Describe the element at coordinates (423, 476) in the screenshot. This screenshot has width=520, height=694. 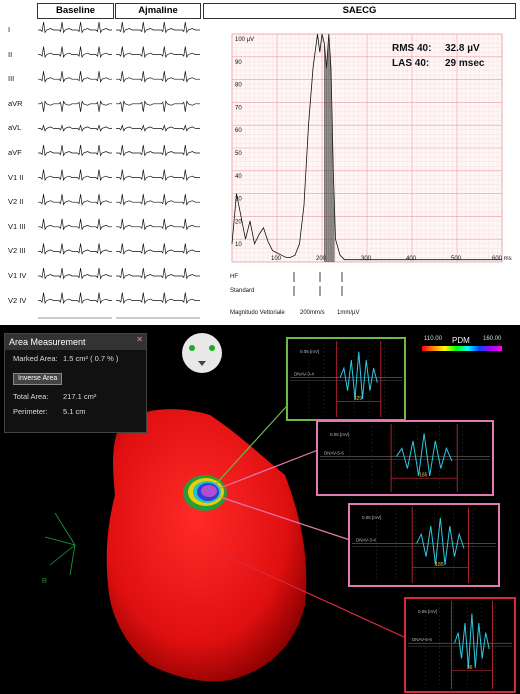
I see `egm-duration-value: 185` at that location.